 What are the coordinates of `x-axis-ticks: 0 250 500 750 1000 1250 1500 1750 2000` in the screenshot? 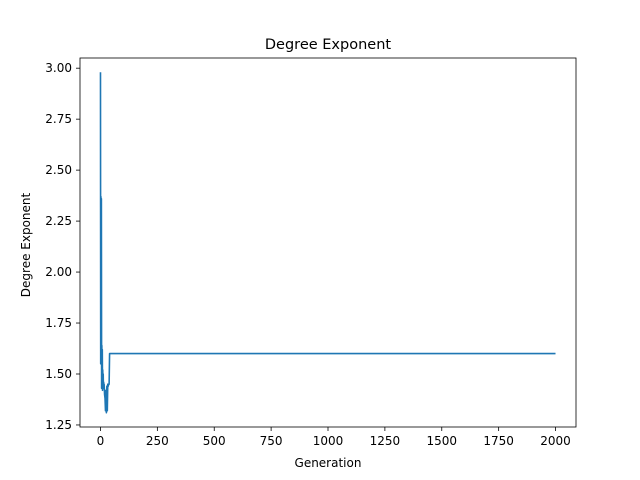 It's located at (334, 437).